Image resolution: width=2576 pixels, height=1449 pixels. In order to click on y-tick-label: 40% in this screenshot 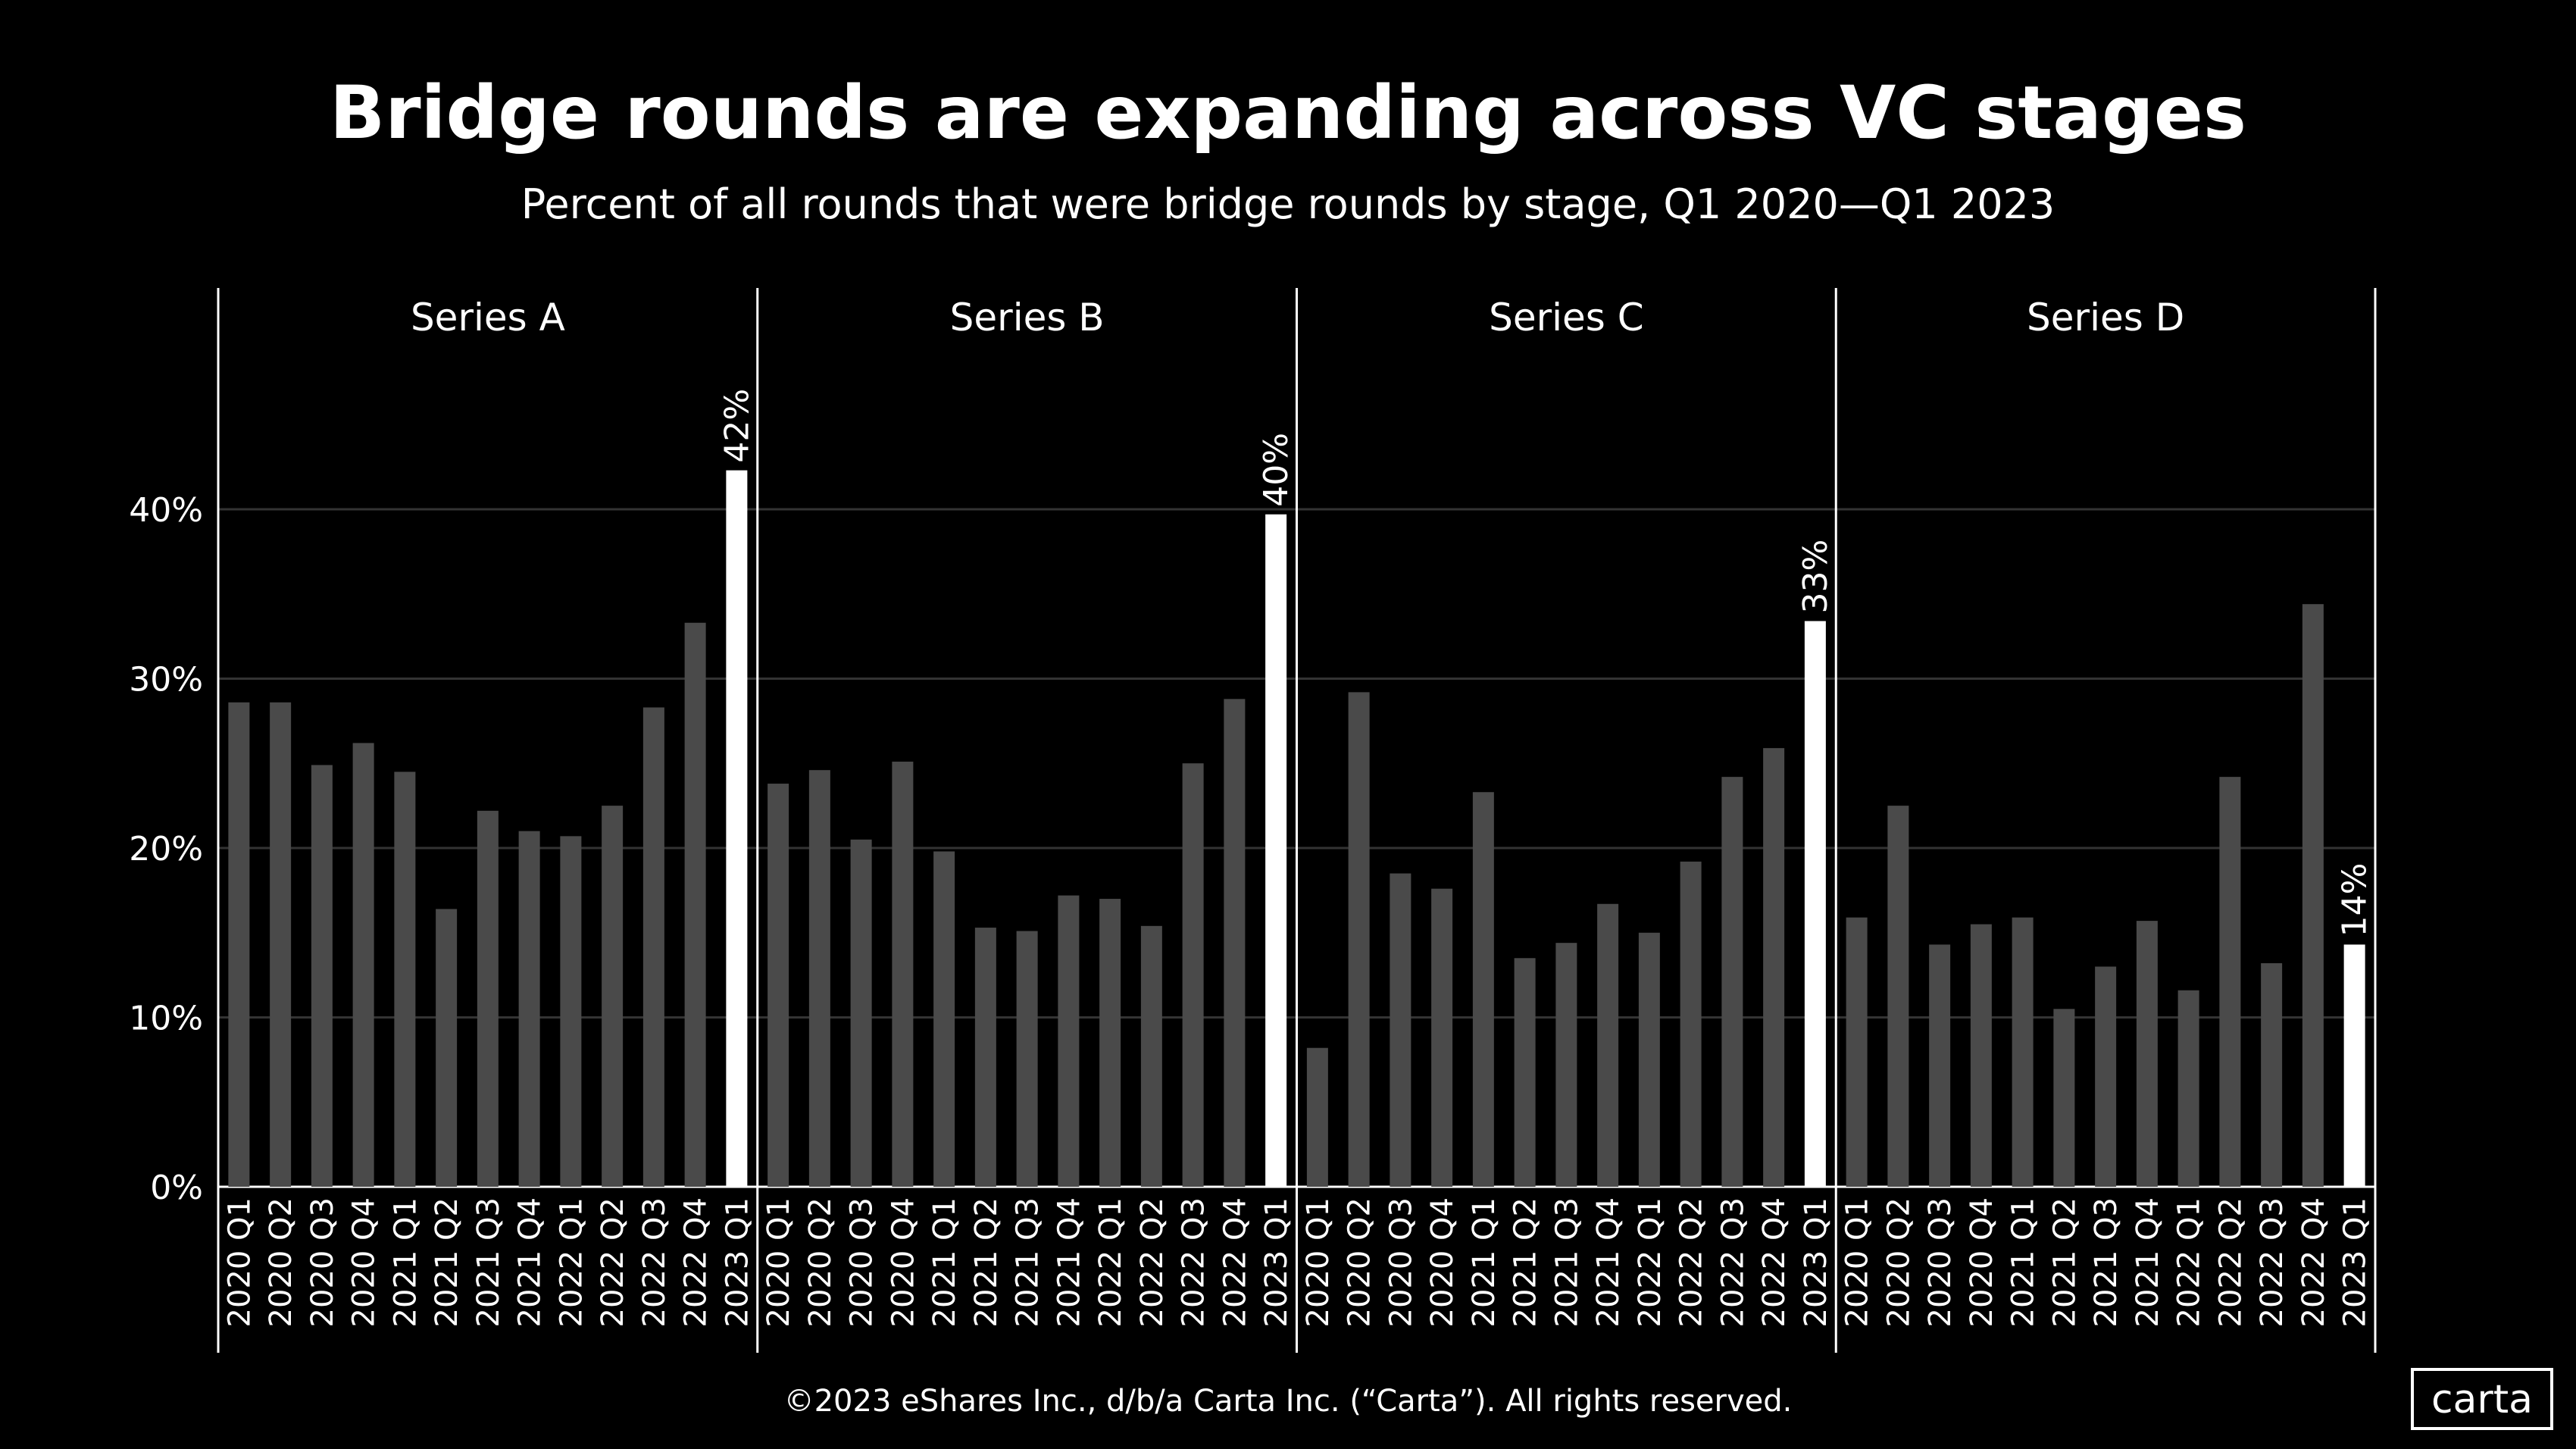, I will do `click(166, 511)`.